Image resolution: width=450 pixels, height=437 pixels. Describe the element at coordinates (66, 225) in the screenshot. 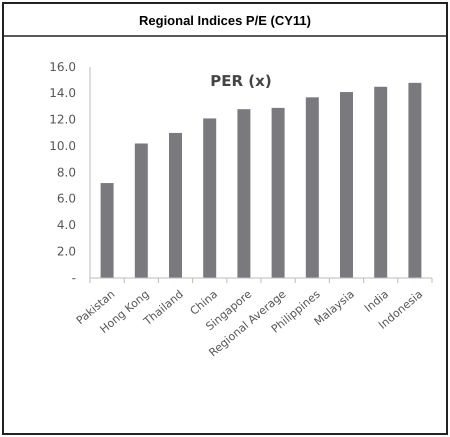

I see `y-tick-label: 4.0` at that location.